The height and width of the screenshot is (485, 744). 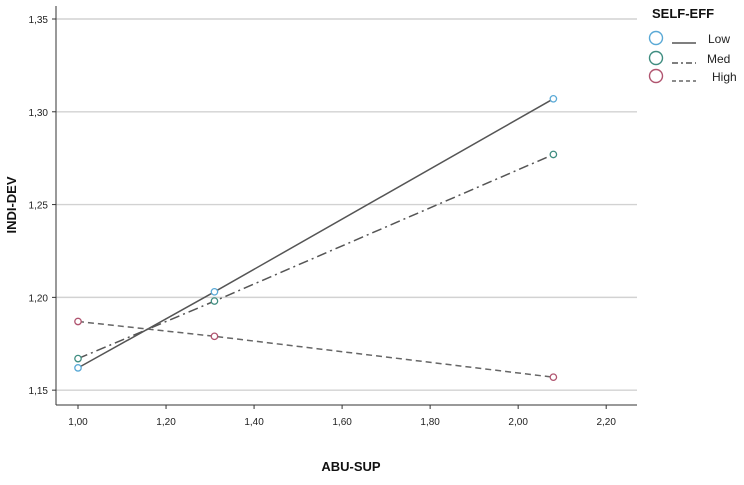 I want to click on x-tick-label: 2,20, so click(x=606, y=422).